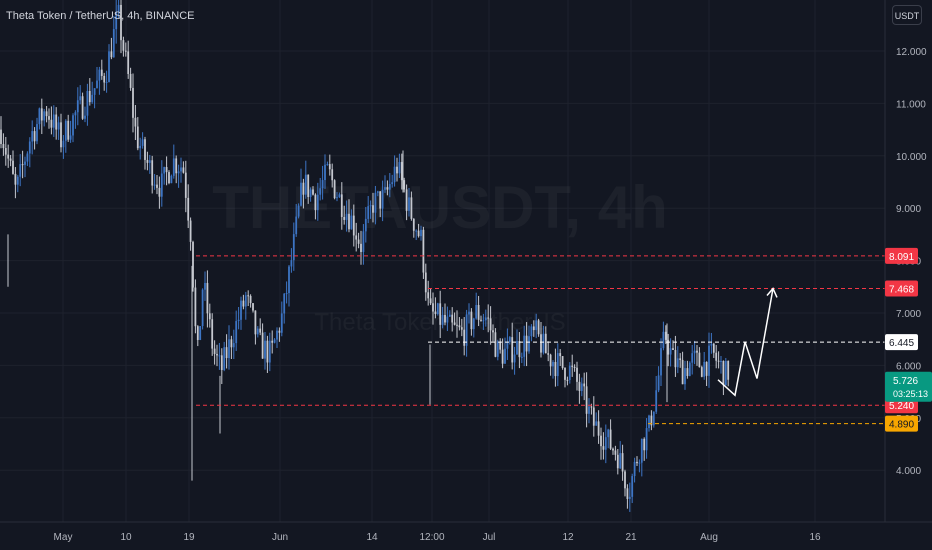 Image resolution: width=932 pixels, height=550 pixels. I want to click on symbol-title: Theta Token / TetherUS, 4h, BINANCE, so click(100, 16).